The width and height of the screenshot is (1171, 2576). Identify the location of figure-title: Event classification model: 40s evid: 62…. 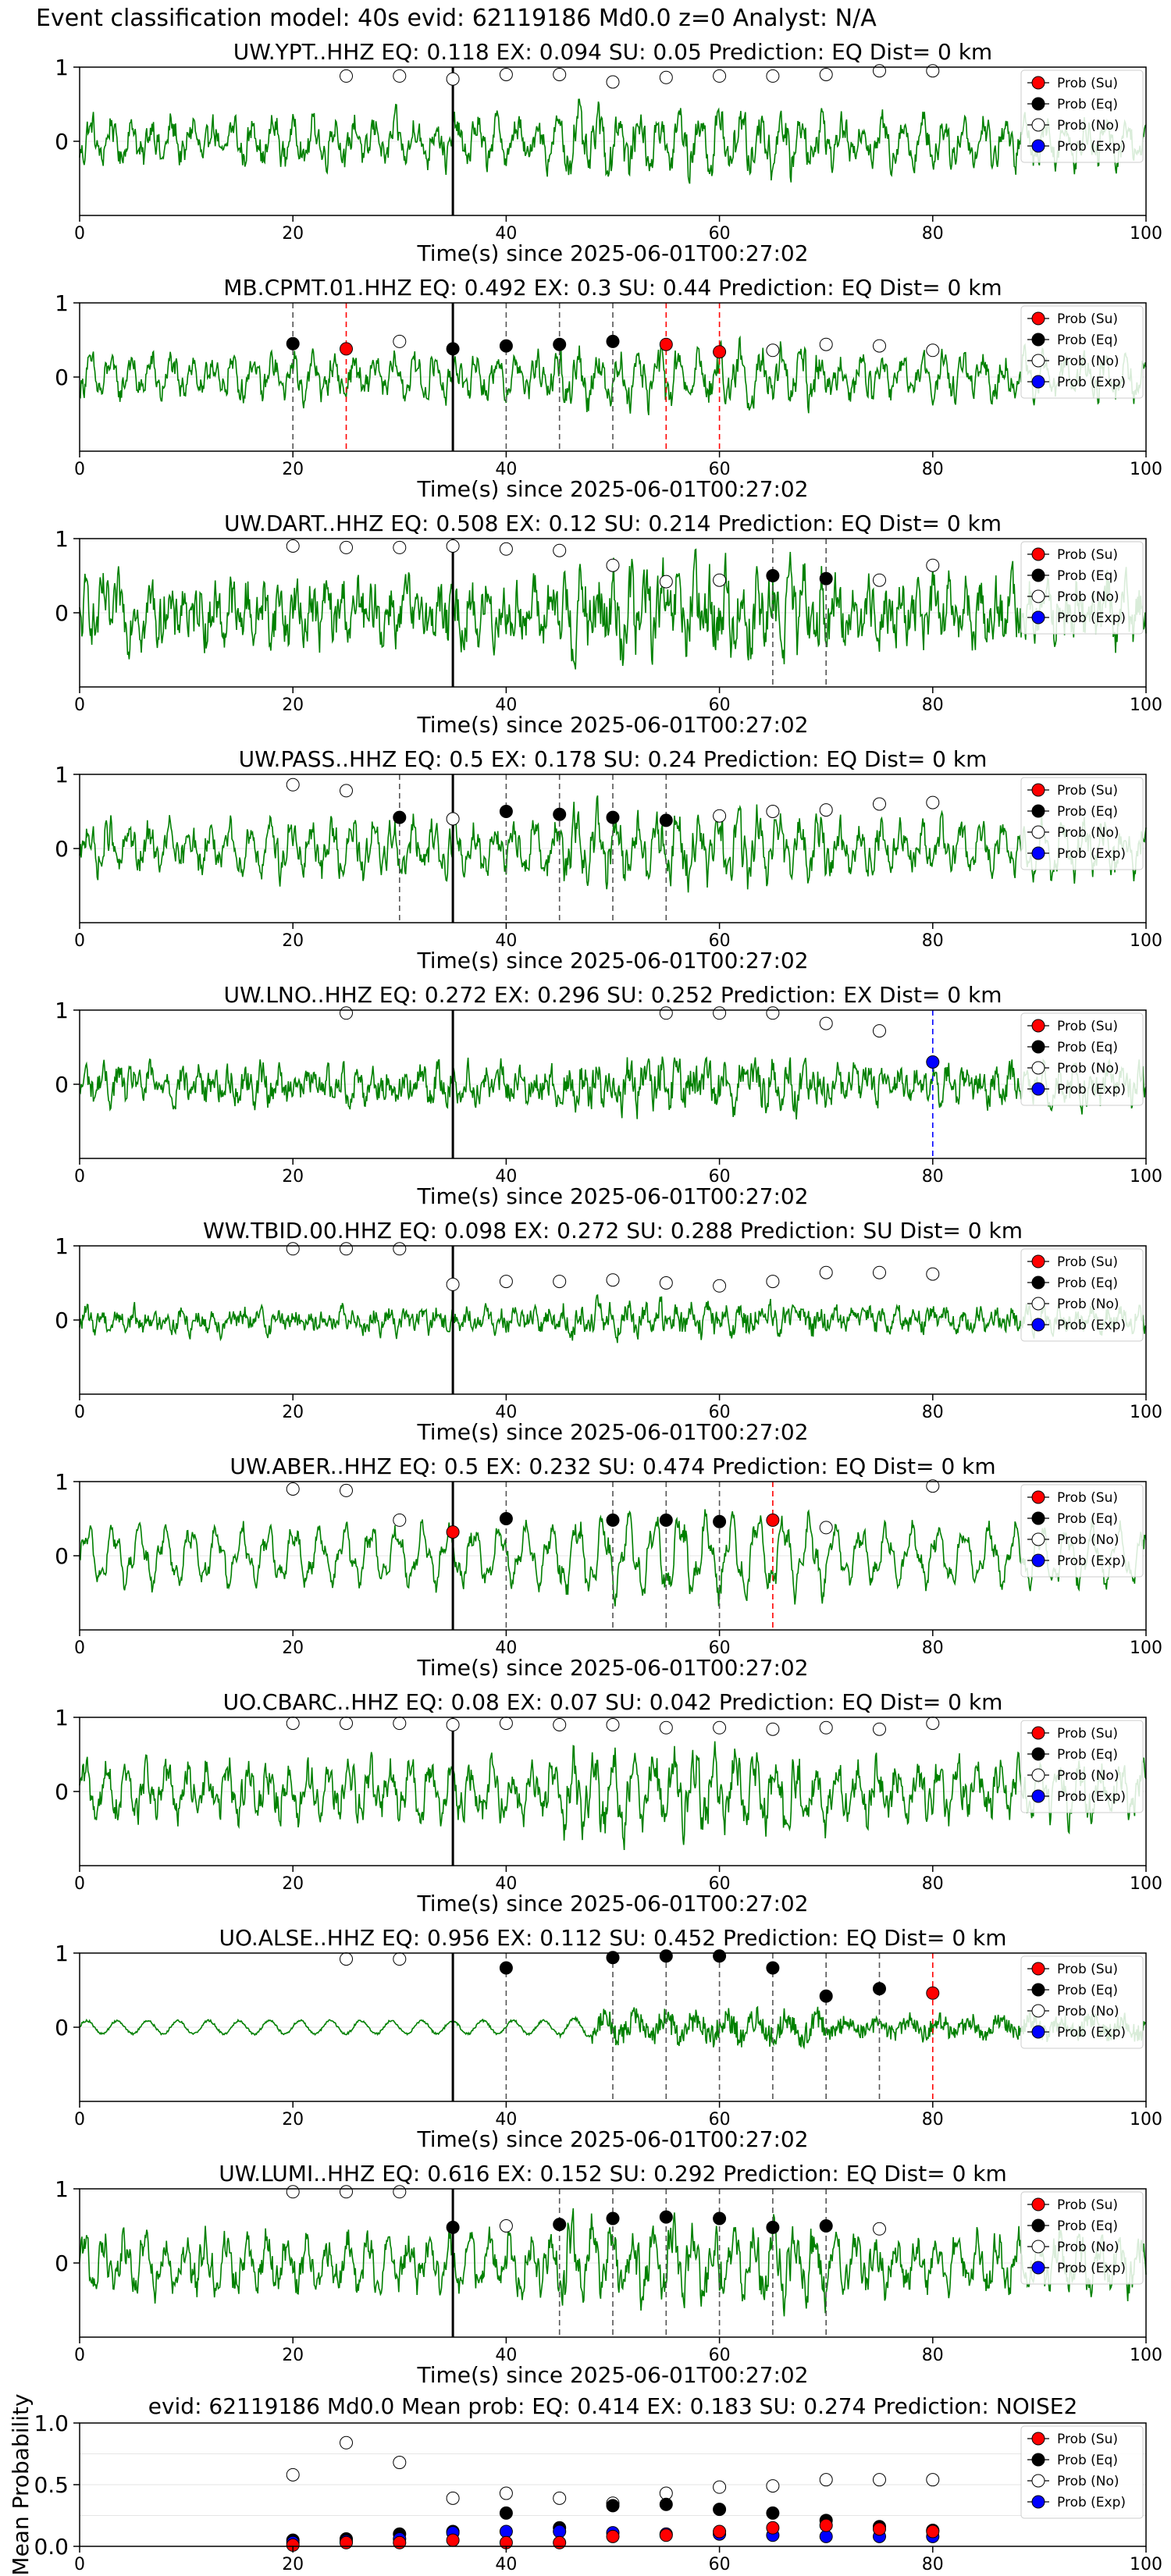
(456, 18).